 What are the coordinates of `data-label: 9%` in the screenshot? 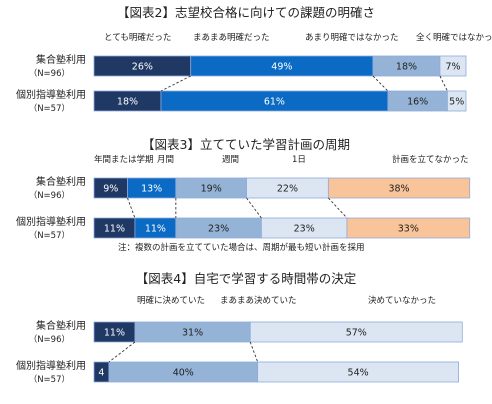 It's located at (110, 189).